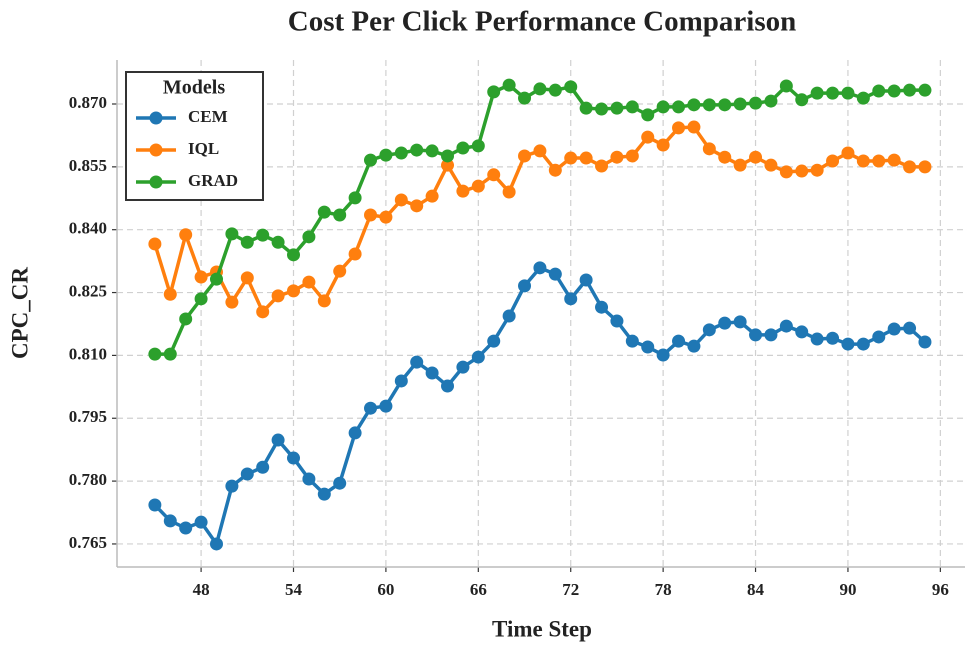  Describe the element at coordinates (88, 542) in the screenshot. I see `y-tick-label: 0.765` at that location.